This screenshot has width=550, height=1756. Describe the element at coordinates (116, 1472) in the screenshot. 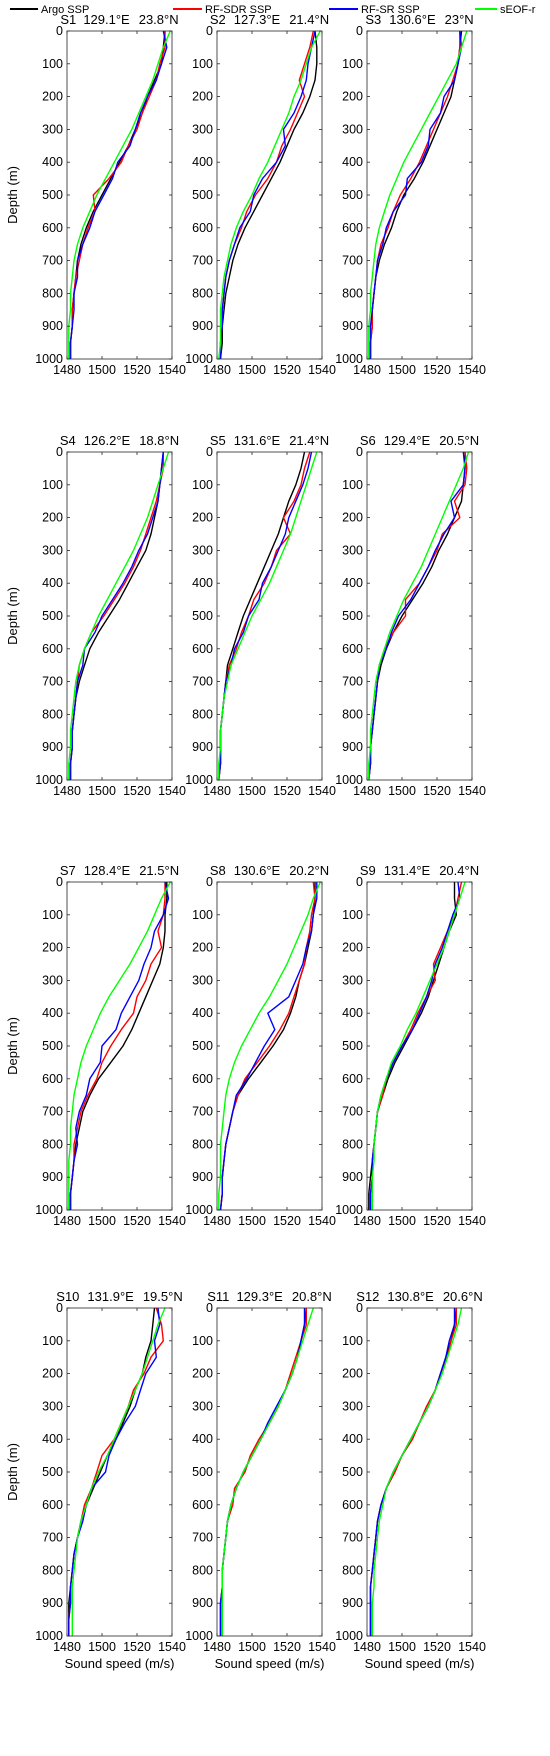

I see `series-line-rf-sdr-ssp-s10` at that location.